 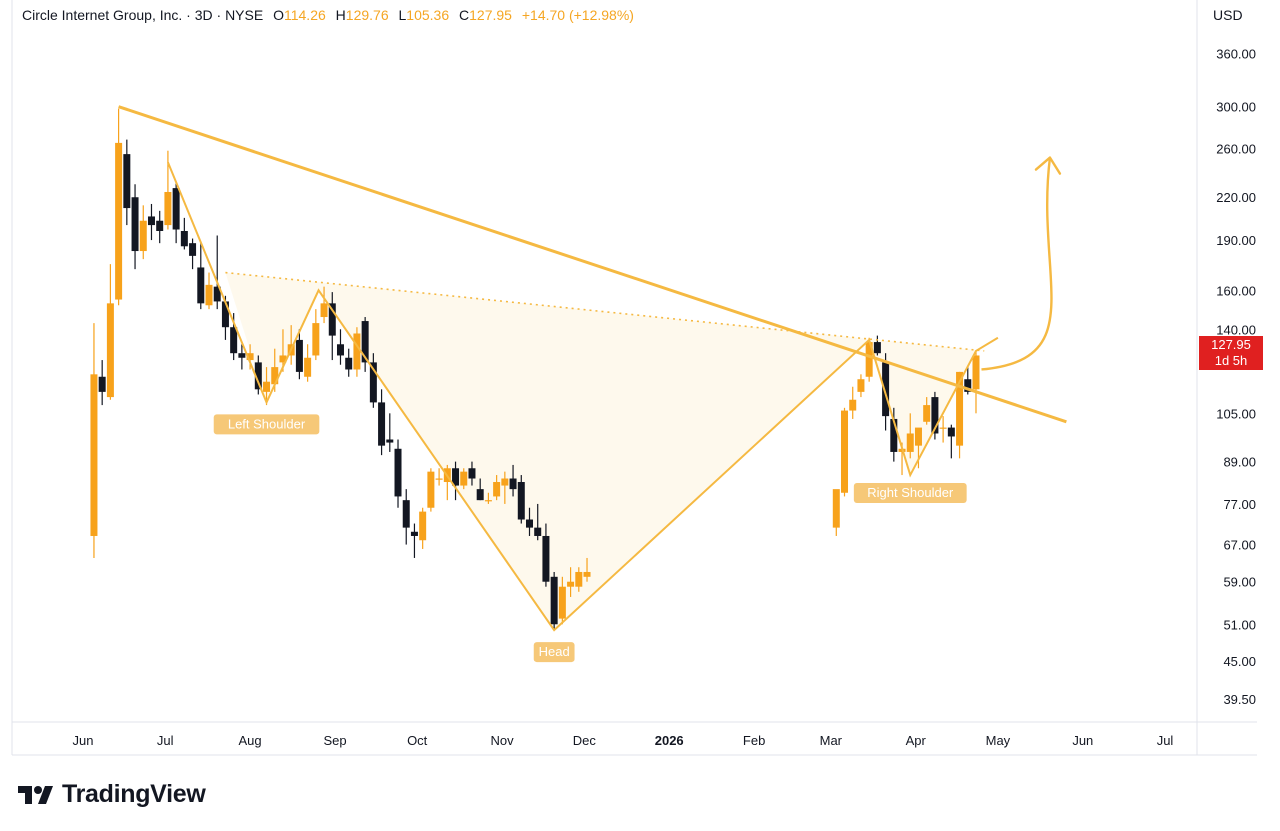 What do you see at coordinates (605, 311) in the screenshot?
I see `neckline` at bounding box center [605, 311].